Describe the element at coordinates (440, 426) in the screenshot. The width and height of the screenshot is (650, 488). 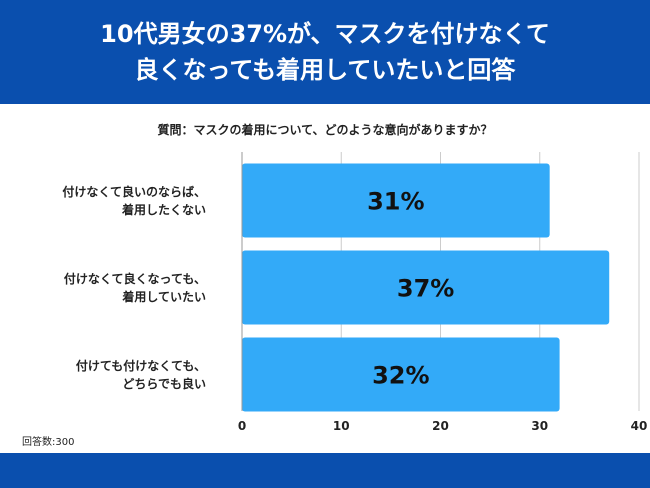
I see `x-tick-label: 20` at that location.